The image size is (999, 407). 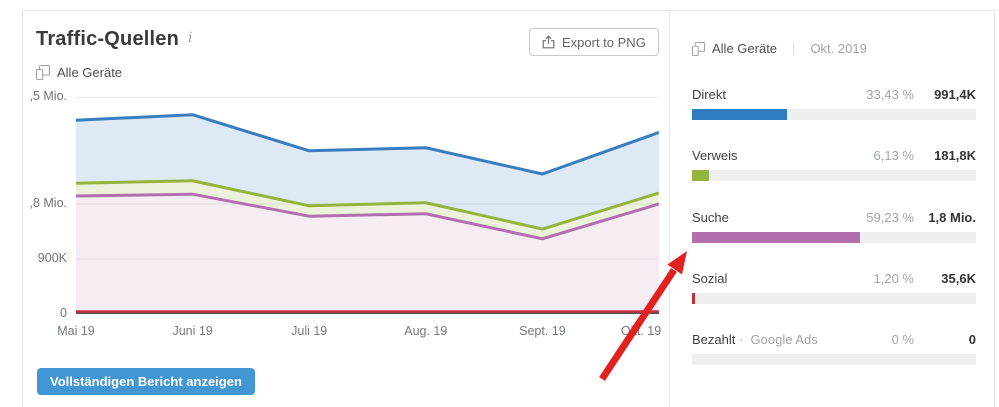 I want to click on summary-header: Alle Geräte | Okt. 2019, so click(x=779, y=48).